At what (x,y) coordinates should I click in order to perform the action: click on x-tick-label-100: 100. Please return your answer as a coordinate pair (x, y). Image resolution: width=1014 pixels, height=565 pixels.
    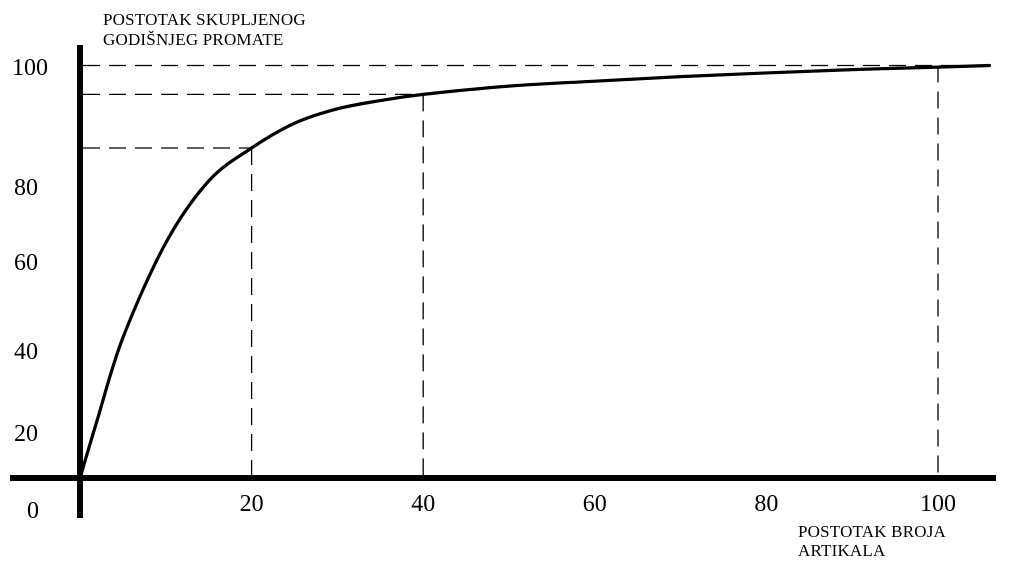
    Looking at the image, I should click on (938, 504).